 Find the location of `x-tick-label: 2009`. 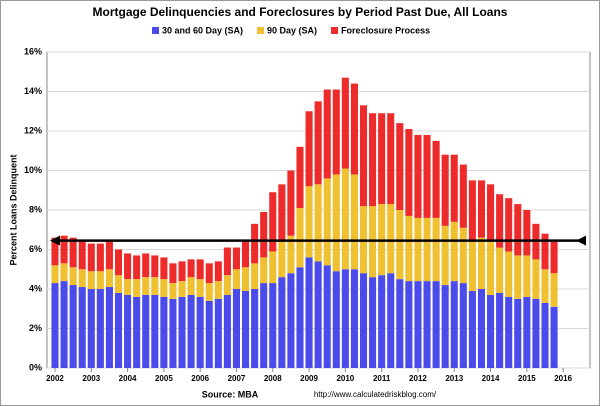

x-tick-label: 2009 is located at coordinates (309, 378).